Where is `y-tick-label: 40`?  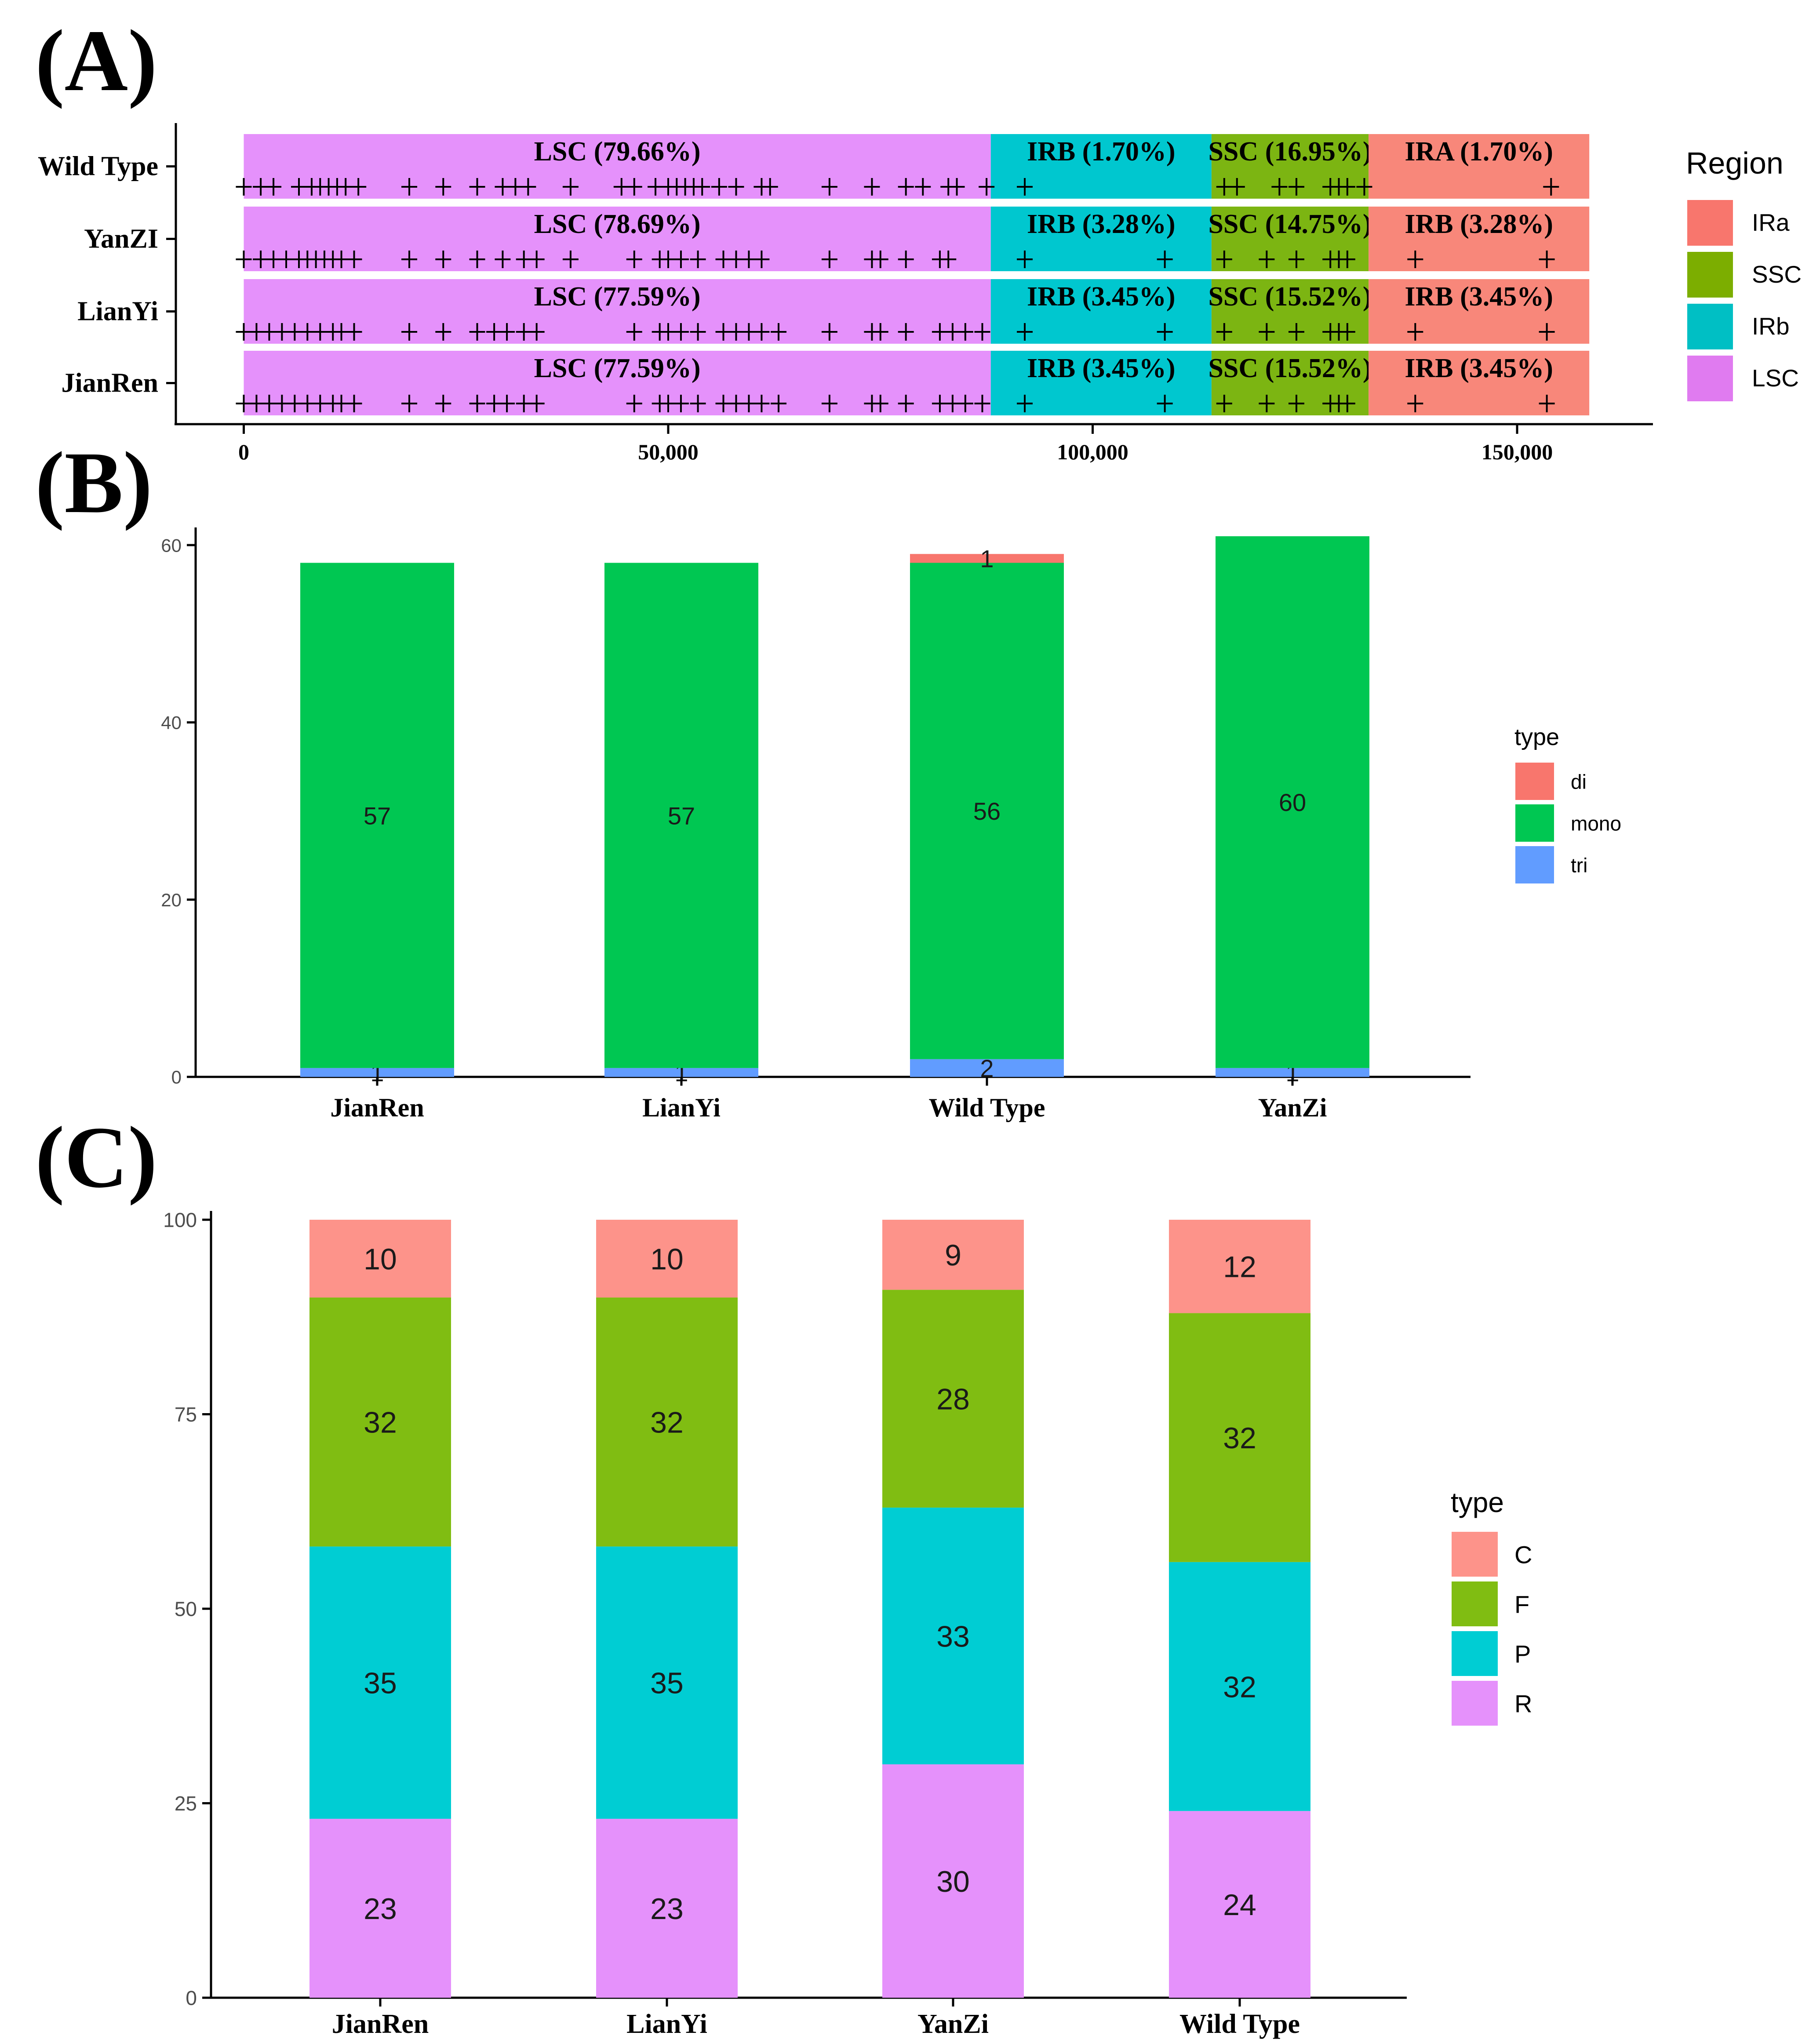
y-tick-label: 40 is located at coordinates (171, 723).